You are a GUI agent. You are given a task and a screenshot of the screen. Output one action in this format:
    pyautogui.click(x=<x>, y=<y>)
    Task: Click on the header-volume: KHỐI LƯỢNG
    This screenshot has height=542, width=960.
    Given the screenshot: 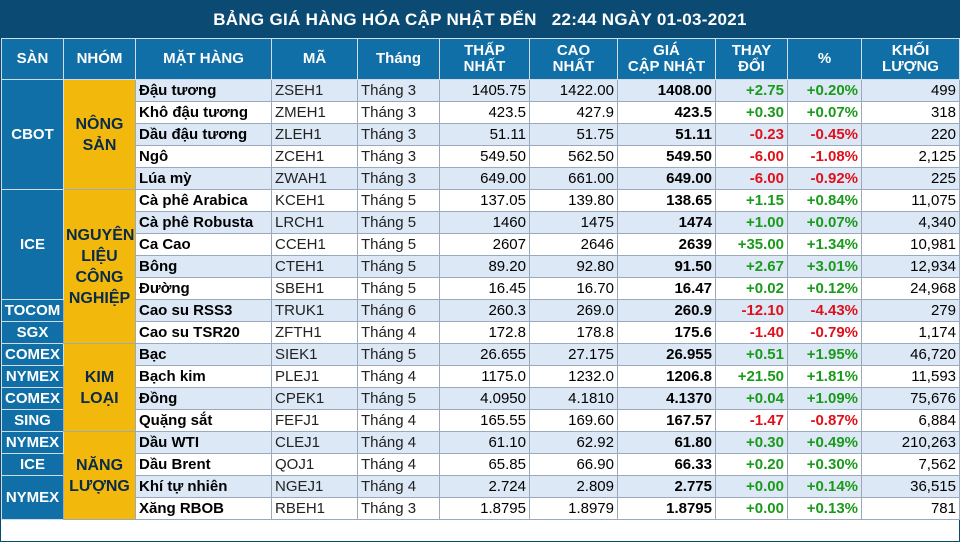 What is the action you would take?
    pyautogui.click(x=910, y=59)
    